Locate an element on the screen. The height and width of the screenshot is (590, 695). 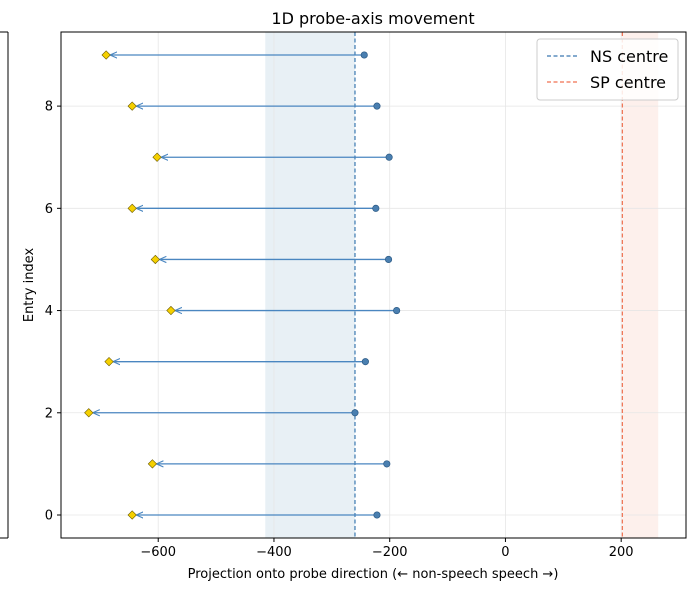
y-tick-label: 8 is located at coordinates (49, 107).